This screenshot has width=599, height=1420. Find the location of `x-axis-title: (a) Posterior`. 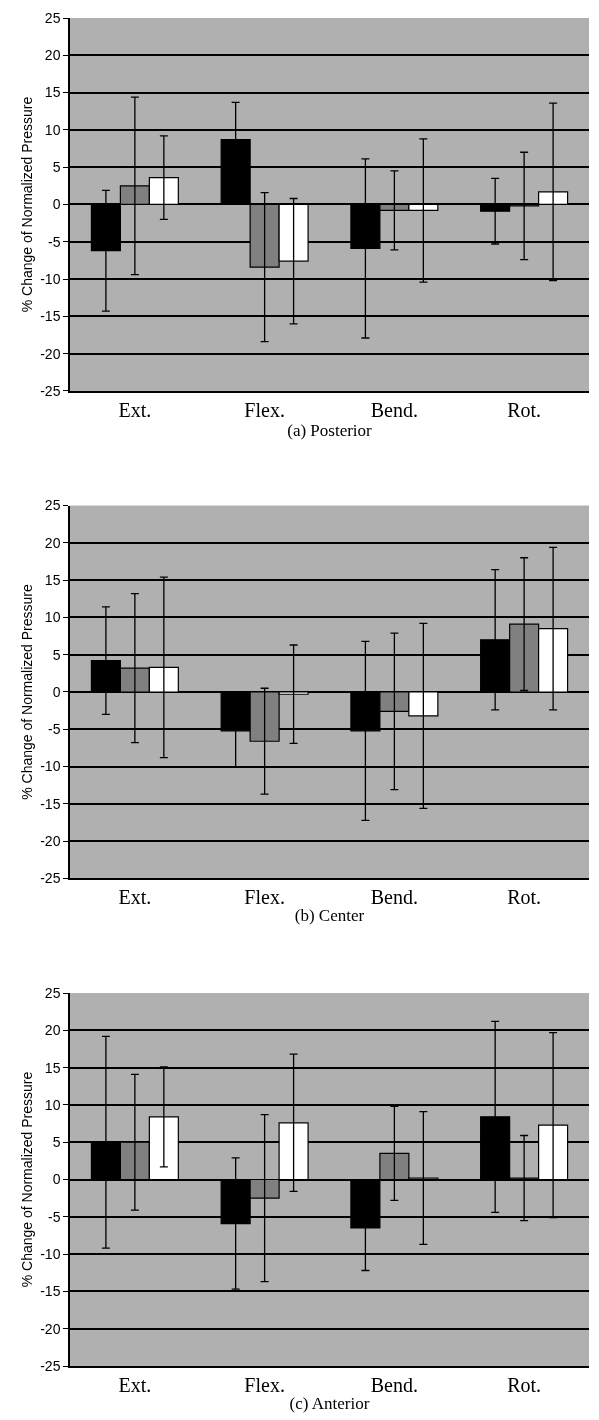

x-axis-title: (a) Posterior is located at coordinates (330, 430).